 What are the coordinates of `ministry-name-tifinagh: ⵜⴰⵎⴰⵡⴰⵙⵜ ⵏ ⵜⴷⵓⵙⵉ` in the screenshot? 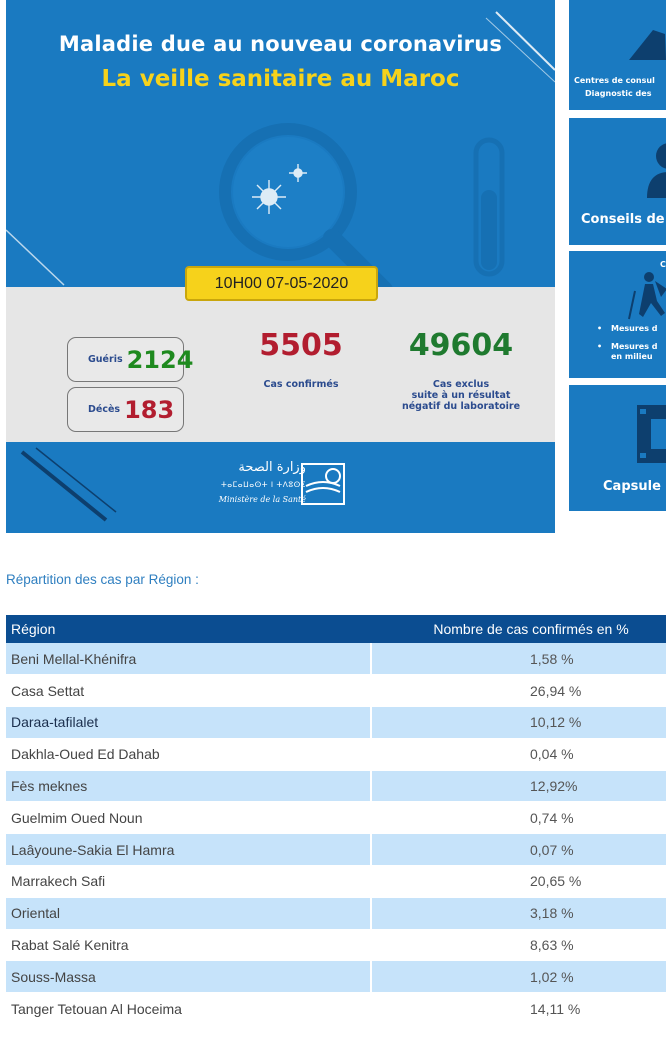 It's located at (263, 484).